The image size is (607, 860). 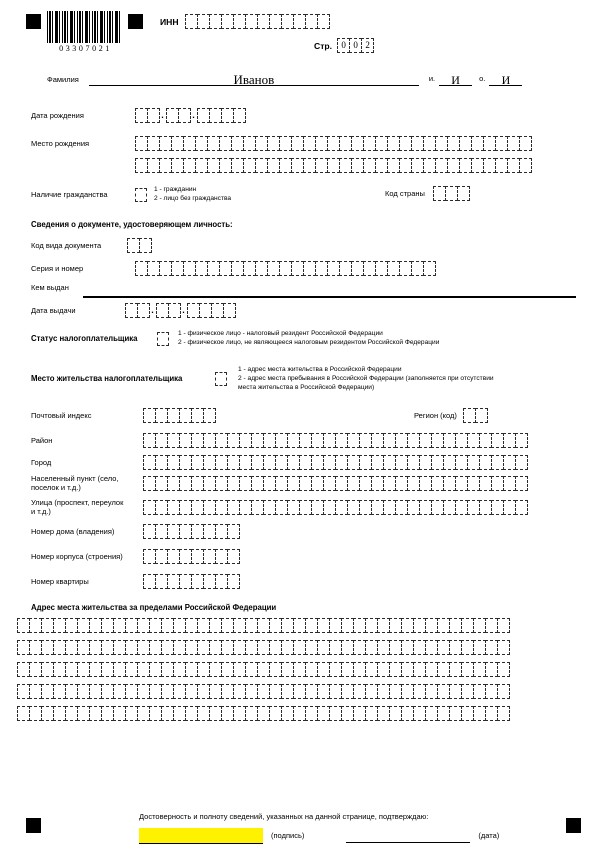 I want to click on surname-value: Иванов, so click(x=253, y=79).